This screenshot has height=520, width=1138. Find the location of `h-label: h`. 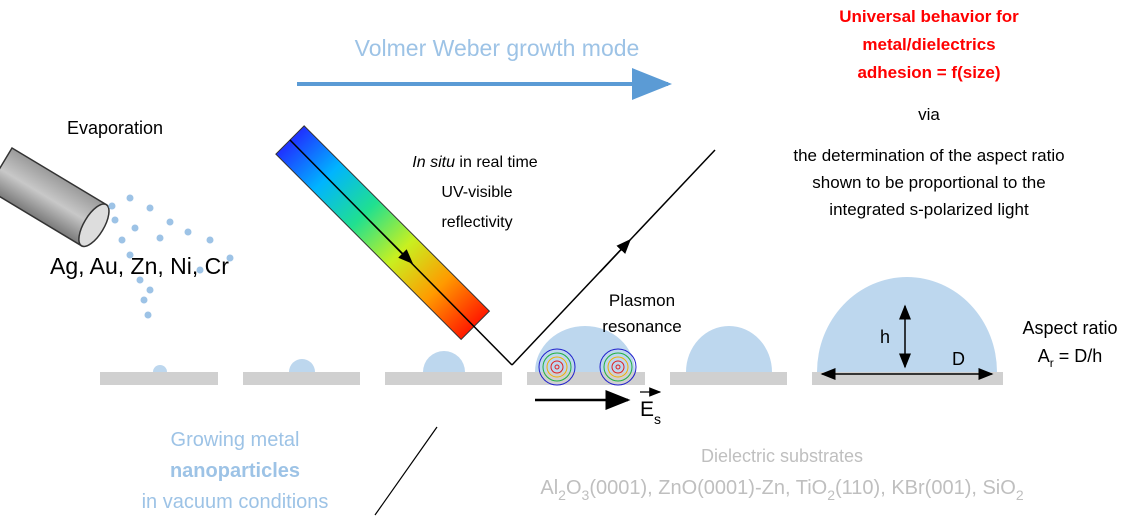

h-label: h is located at coordinates (885, 337).